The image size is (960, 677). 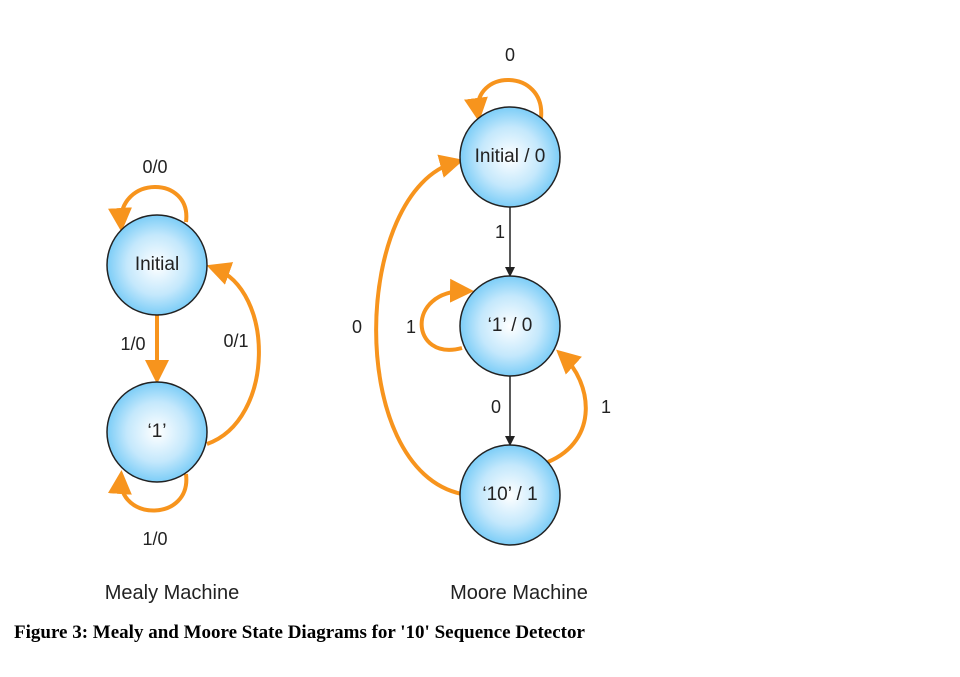 What do you see at coordinates (496, 407) in the screenshot?
I see `label-moore-1-to-10: 0` at bounding box center [496, 407].